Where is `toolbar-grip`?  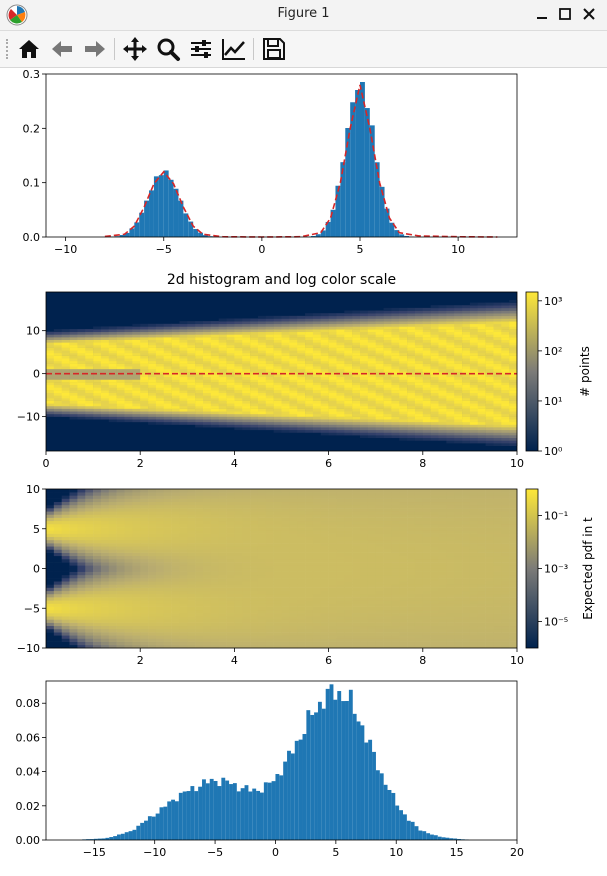 toolbar-grip is located at coordinates (8, 49).